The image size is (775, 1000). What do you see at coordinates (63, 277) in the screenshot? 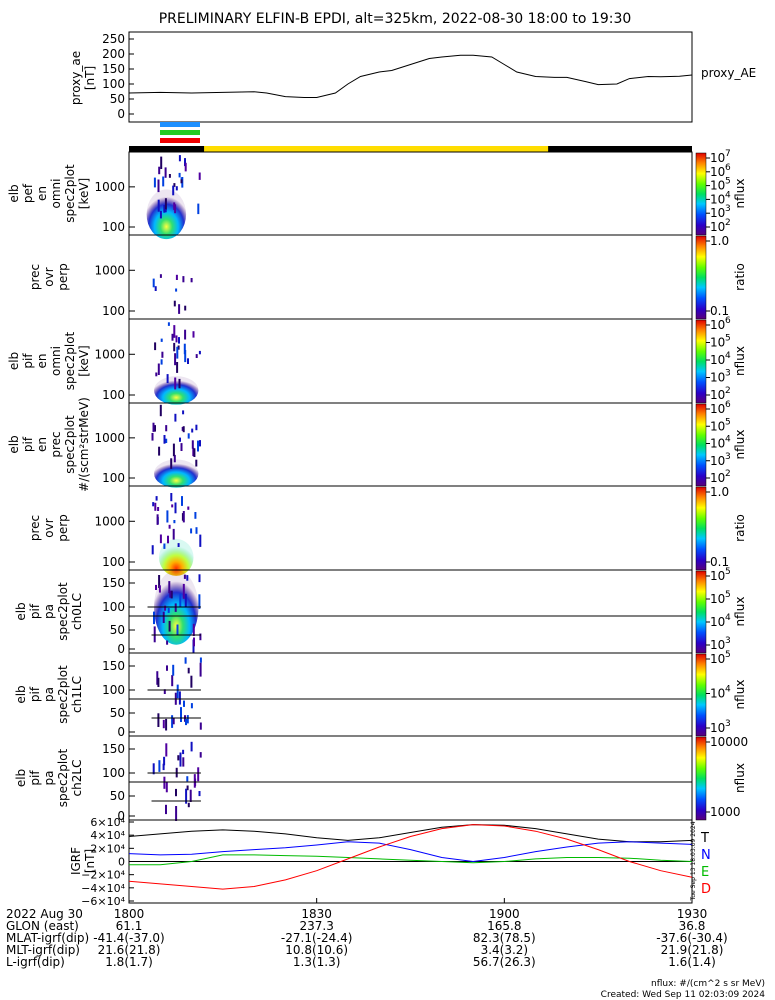
I see `ylabel-line: perp` at bounding box center [63, 277].